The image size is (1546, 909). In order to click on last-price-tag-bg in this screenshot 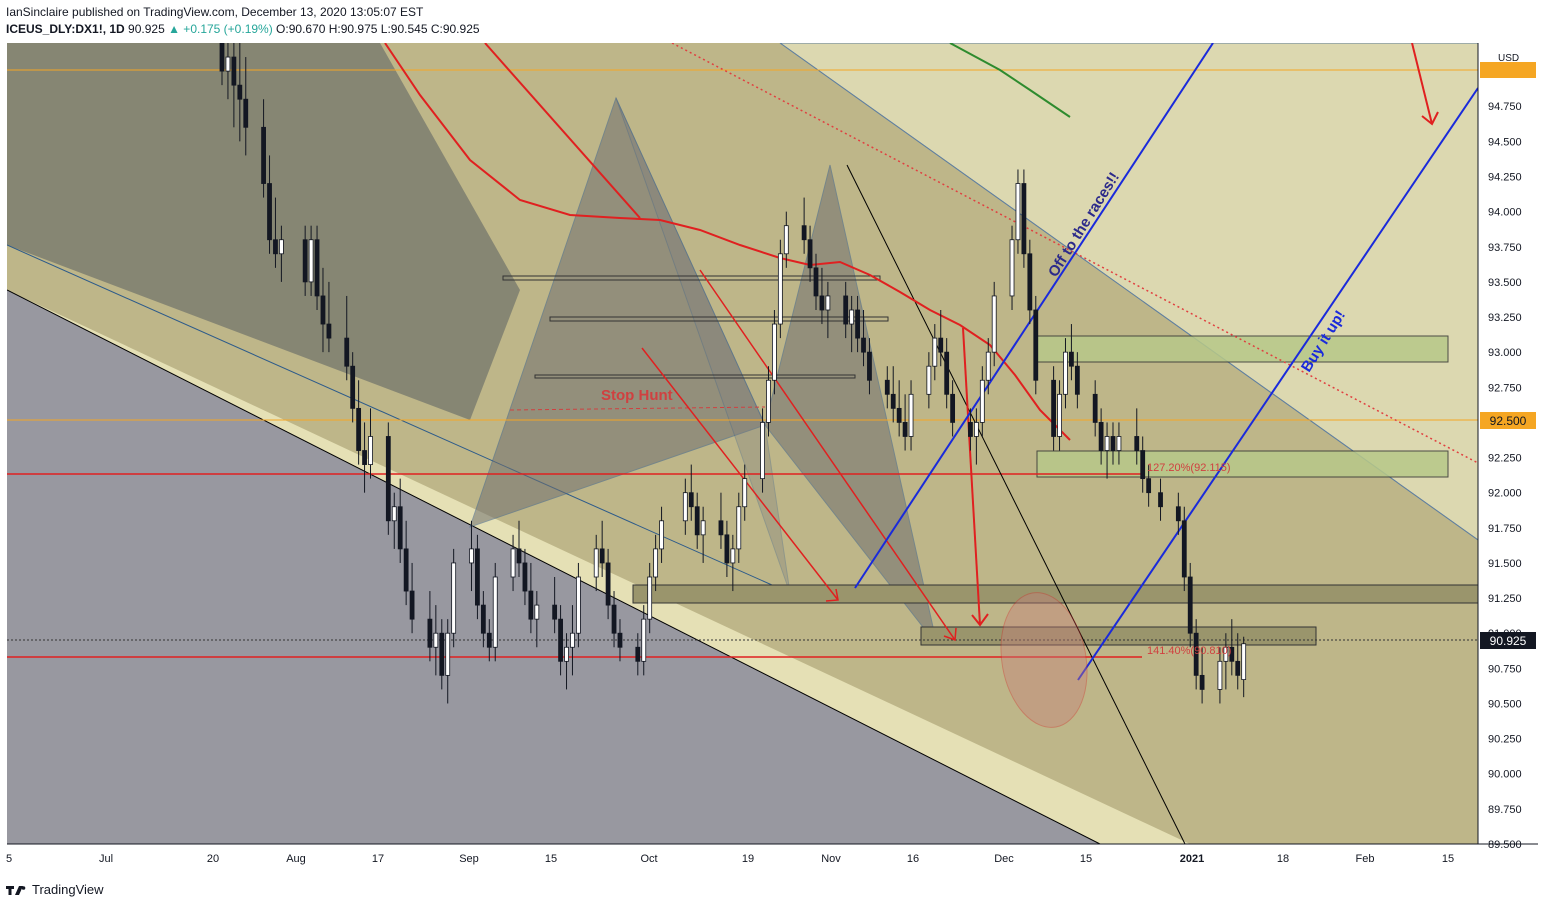, I will do `click(1508, 640)`.